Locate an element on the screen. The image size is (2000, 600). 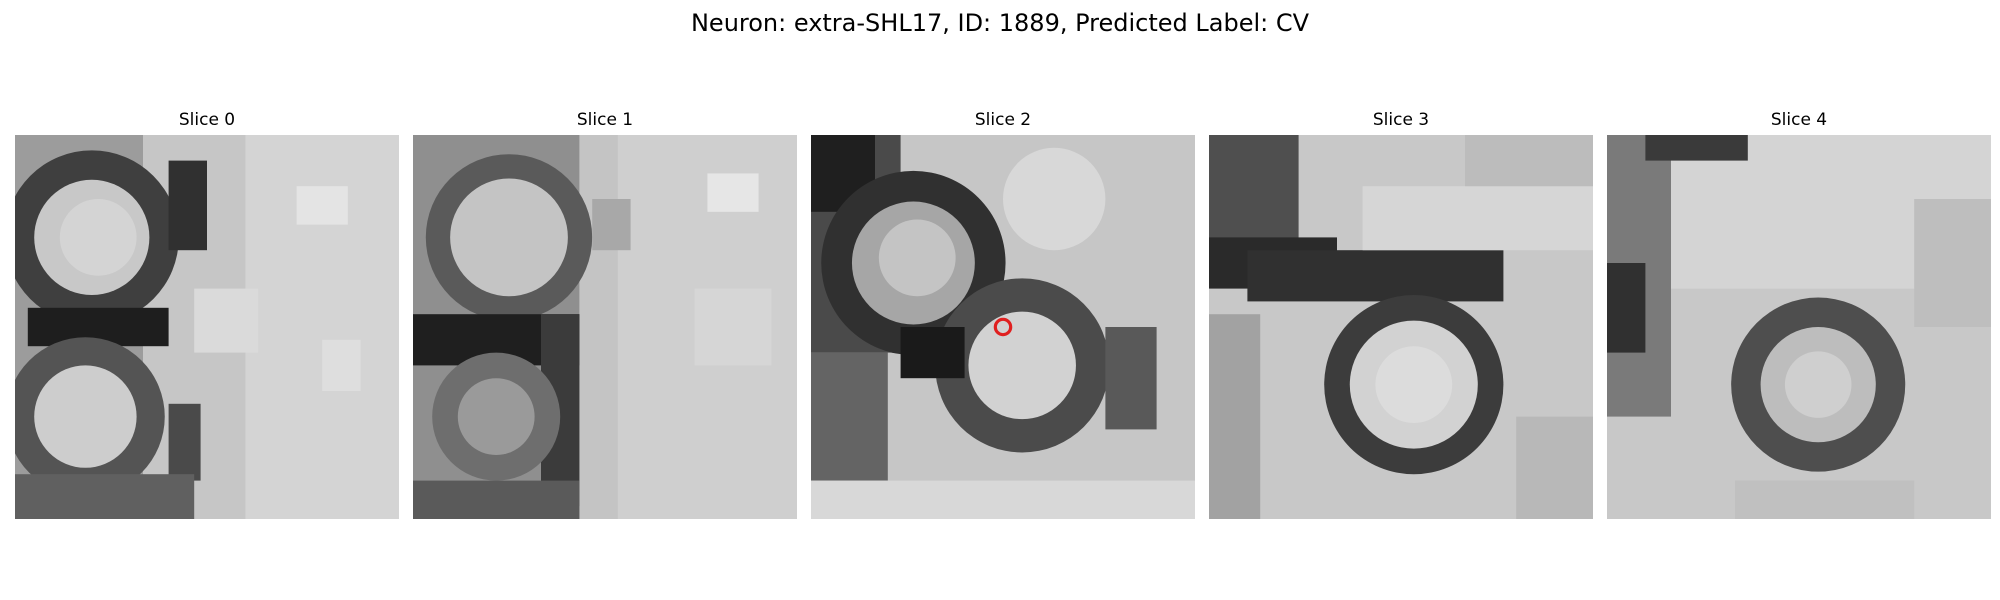
red-marker-icon is located at coordinates (1003, 327).